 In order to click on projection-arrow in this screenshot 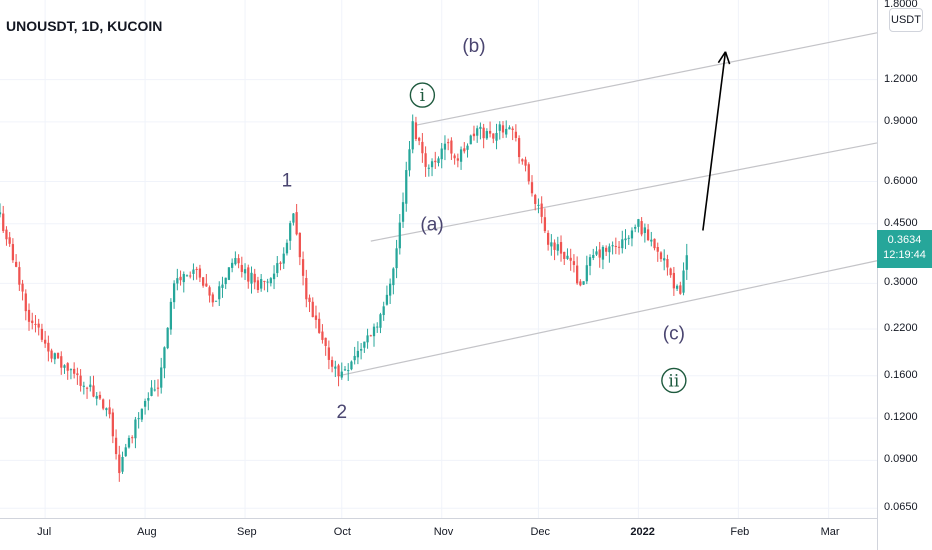, I will do `click(714, 141)`.